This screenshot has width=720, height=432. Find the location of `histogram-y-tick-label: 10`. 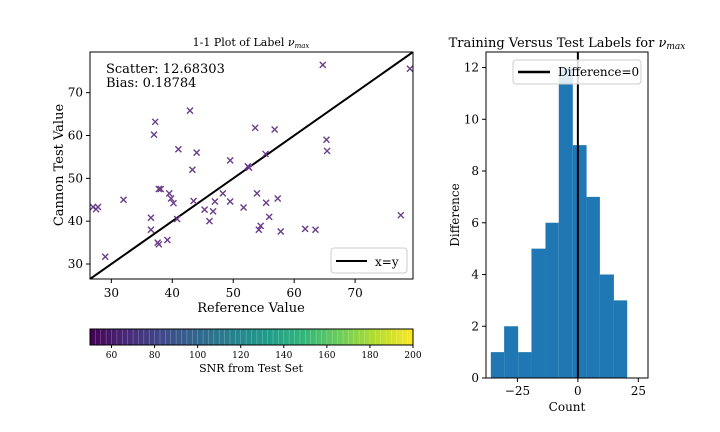

histogram-y-tick-label: 10 is located at coordinates (471, 119).